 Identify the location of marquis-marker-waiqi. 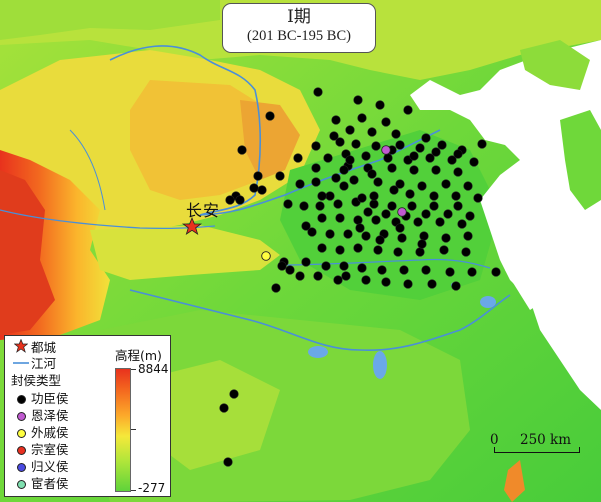
(266, 256).